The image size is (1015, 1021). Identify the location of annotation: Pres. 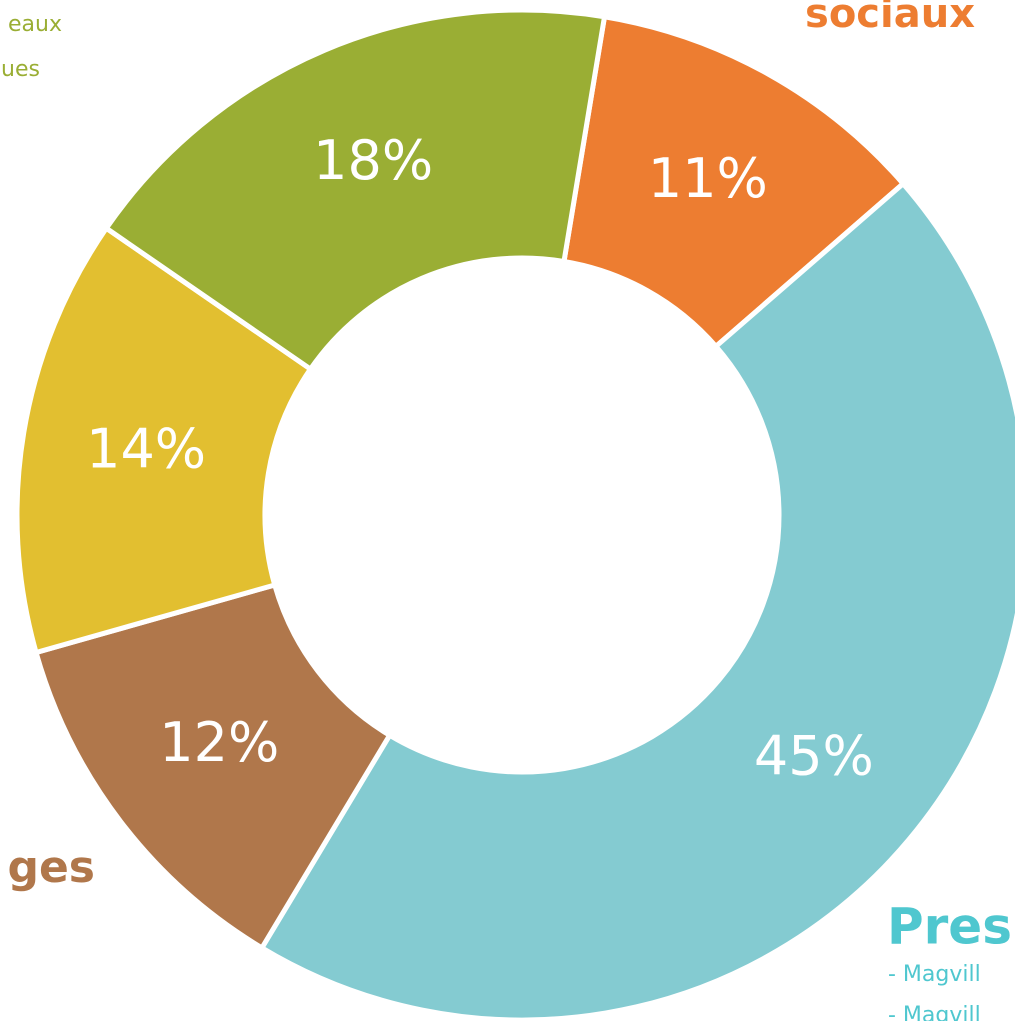
(949, 927).